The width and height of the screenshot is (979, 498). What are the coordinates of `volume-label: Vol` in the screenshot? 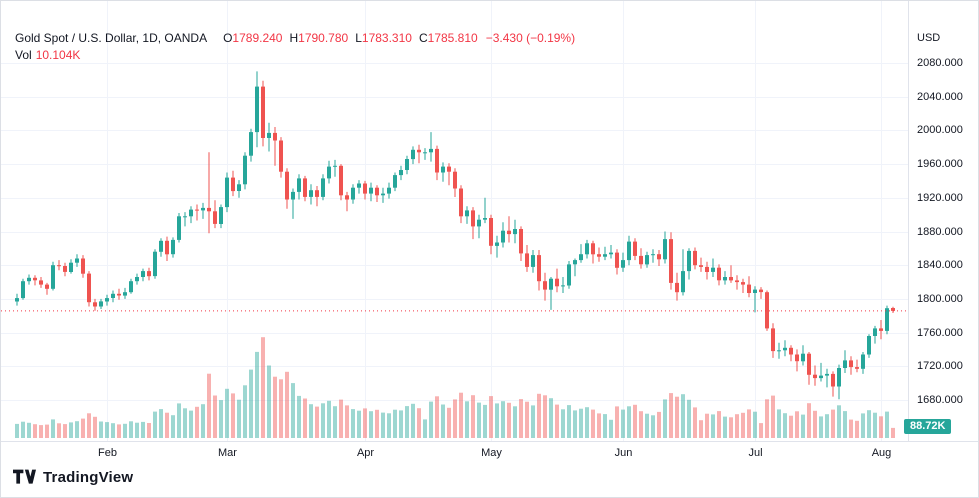 It's located at (23, 55).